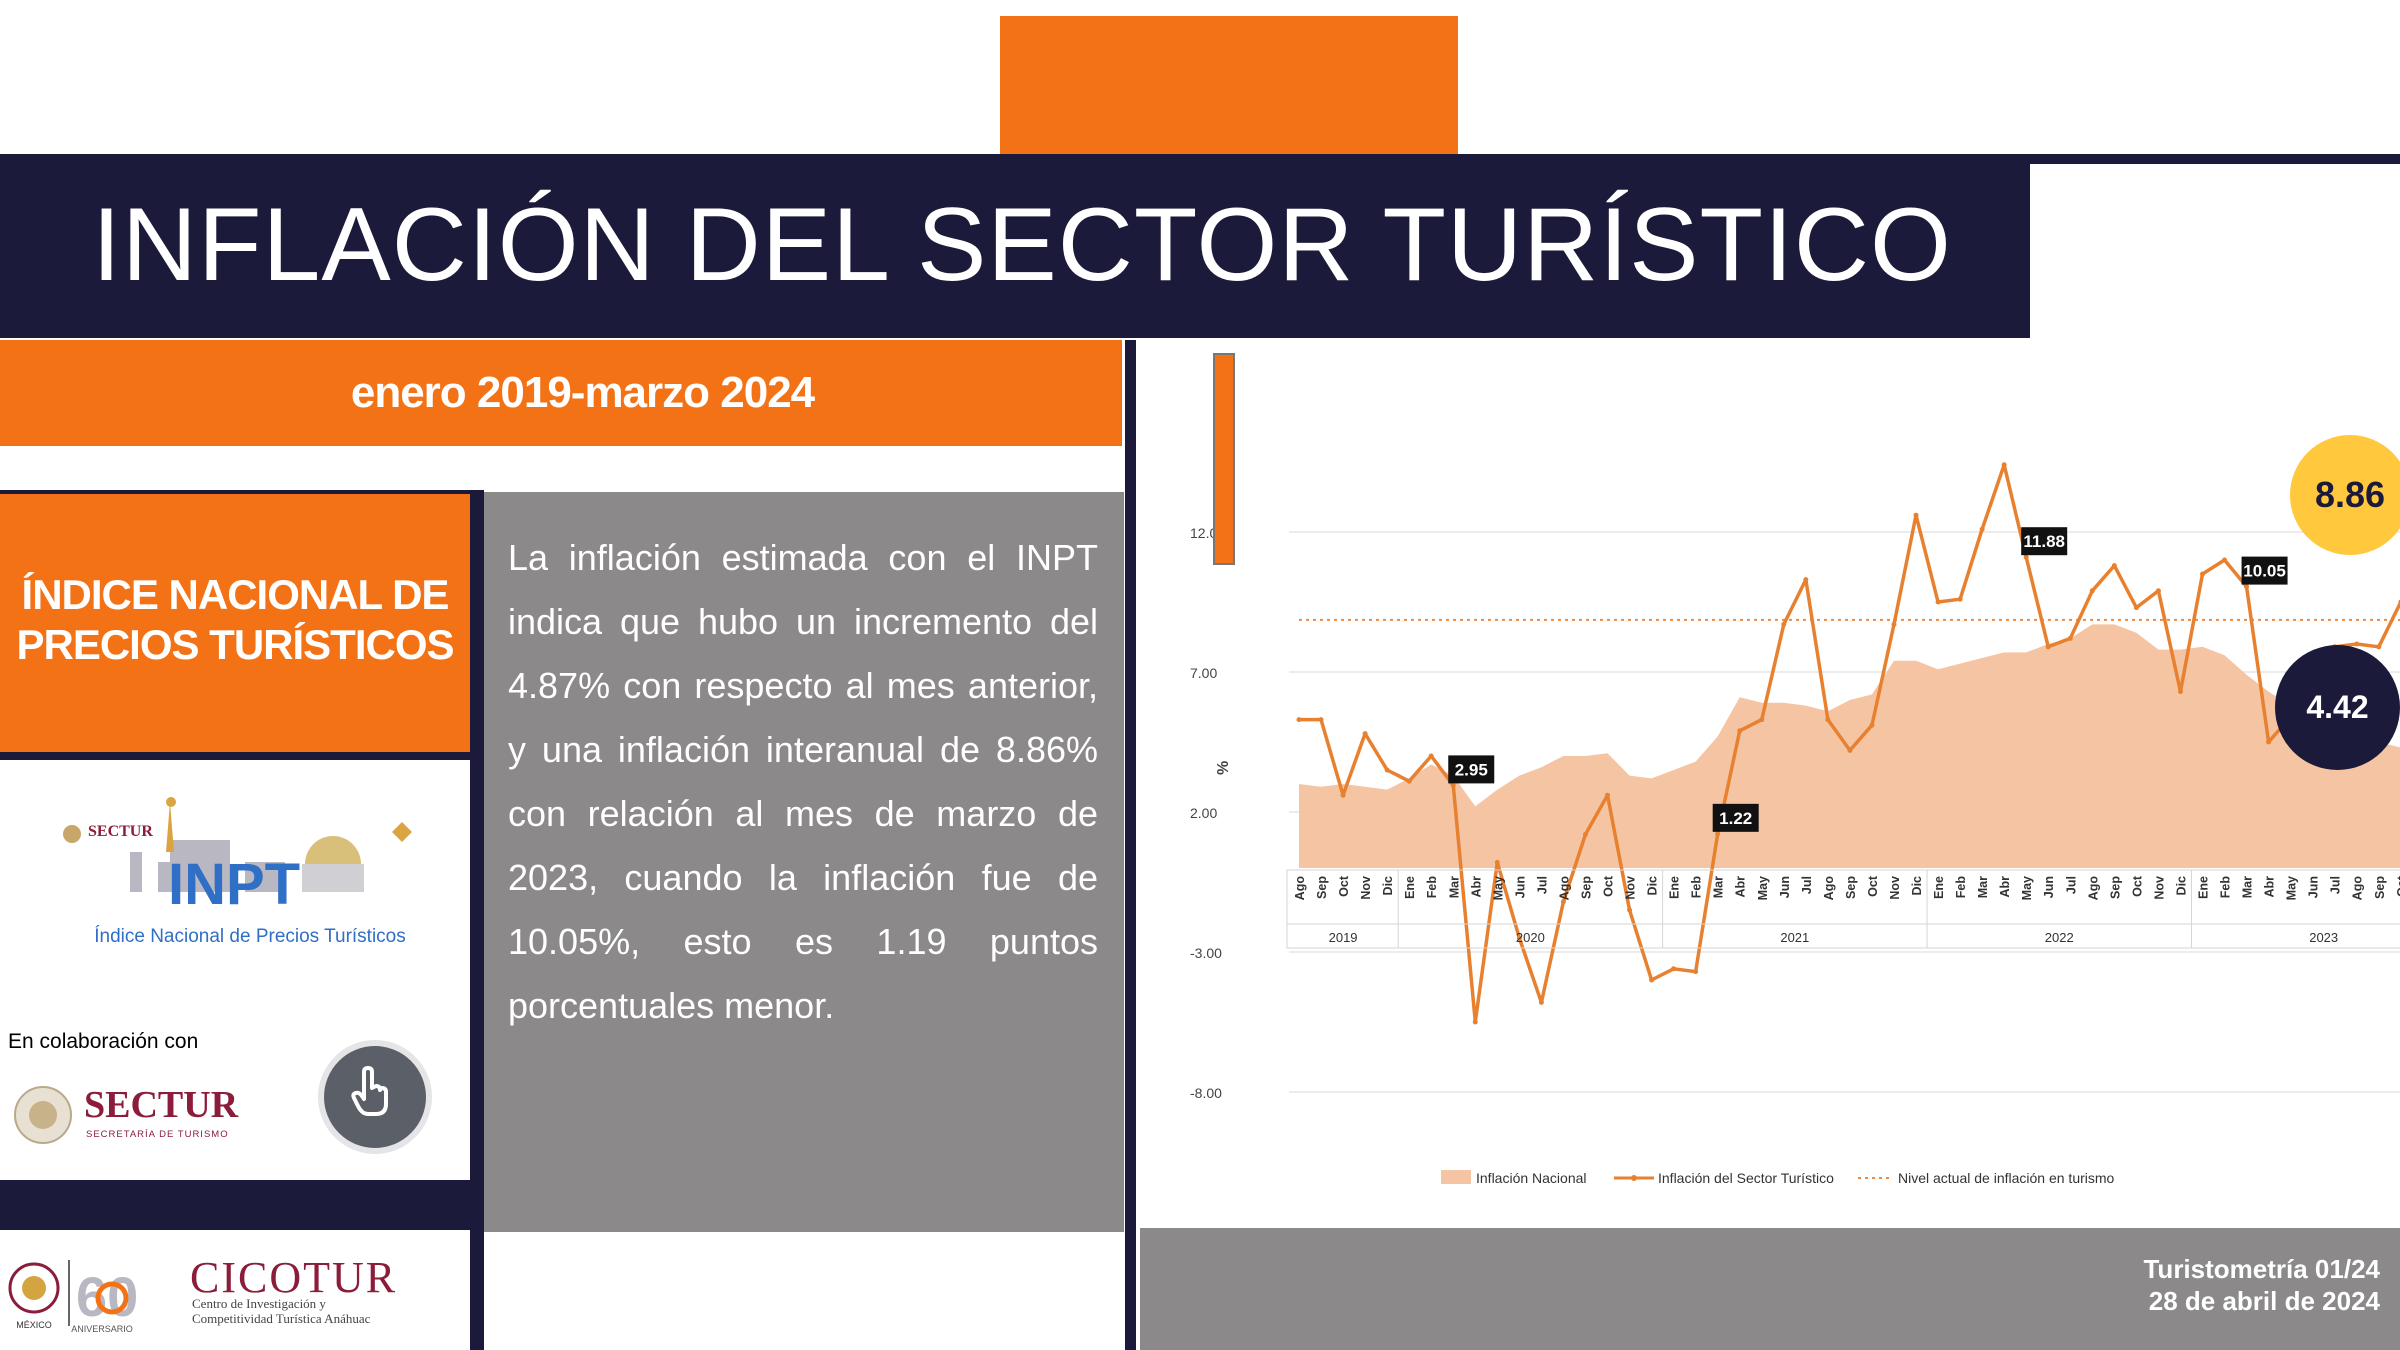 This screenshot has width=2400, height=1350. I want to click on annotation-label: 2.95, so click(1471, 769).